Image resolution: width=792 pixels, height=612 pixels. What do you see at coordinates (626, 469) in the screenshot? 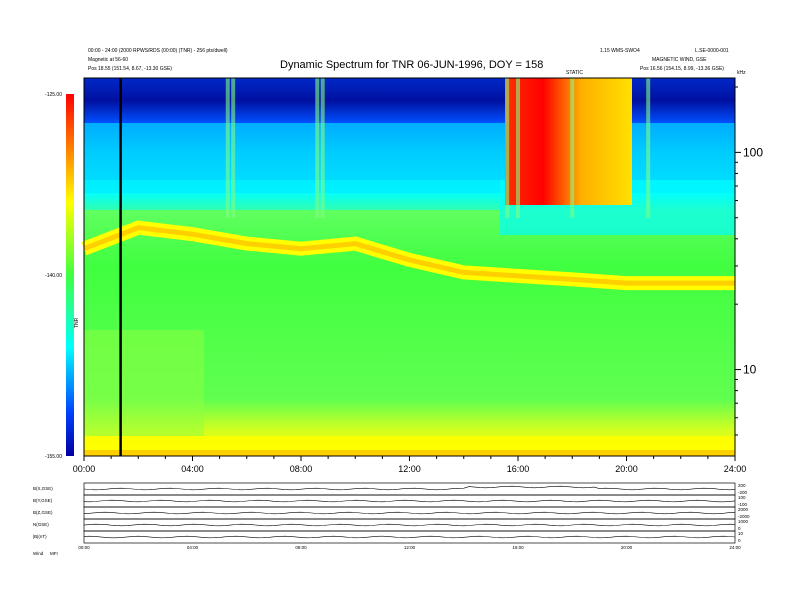
I see `x-tick-label: 20:00` at bounding box center [626, 469].